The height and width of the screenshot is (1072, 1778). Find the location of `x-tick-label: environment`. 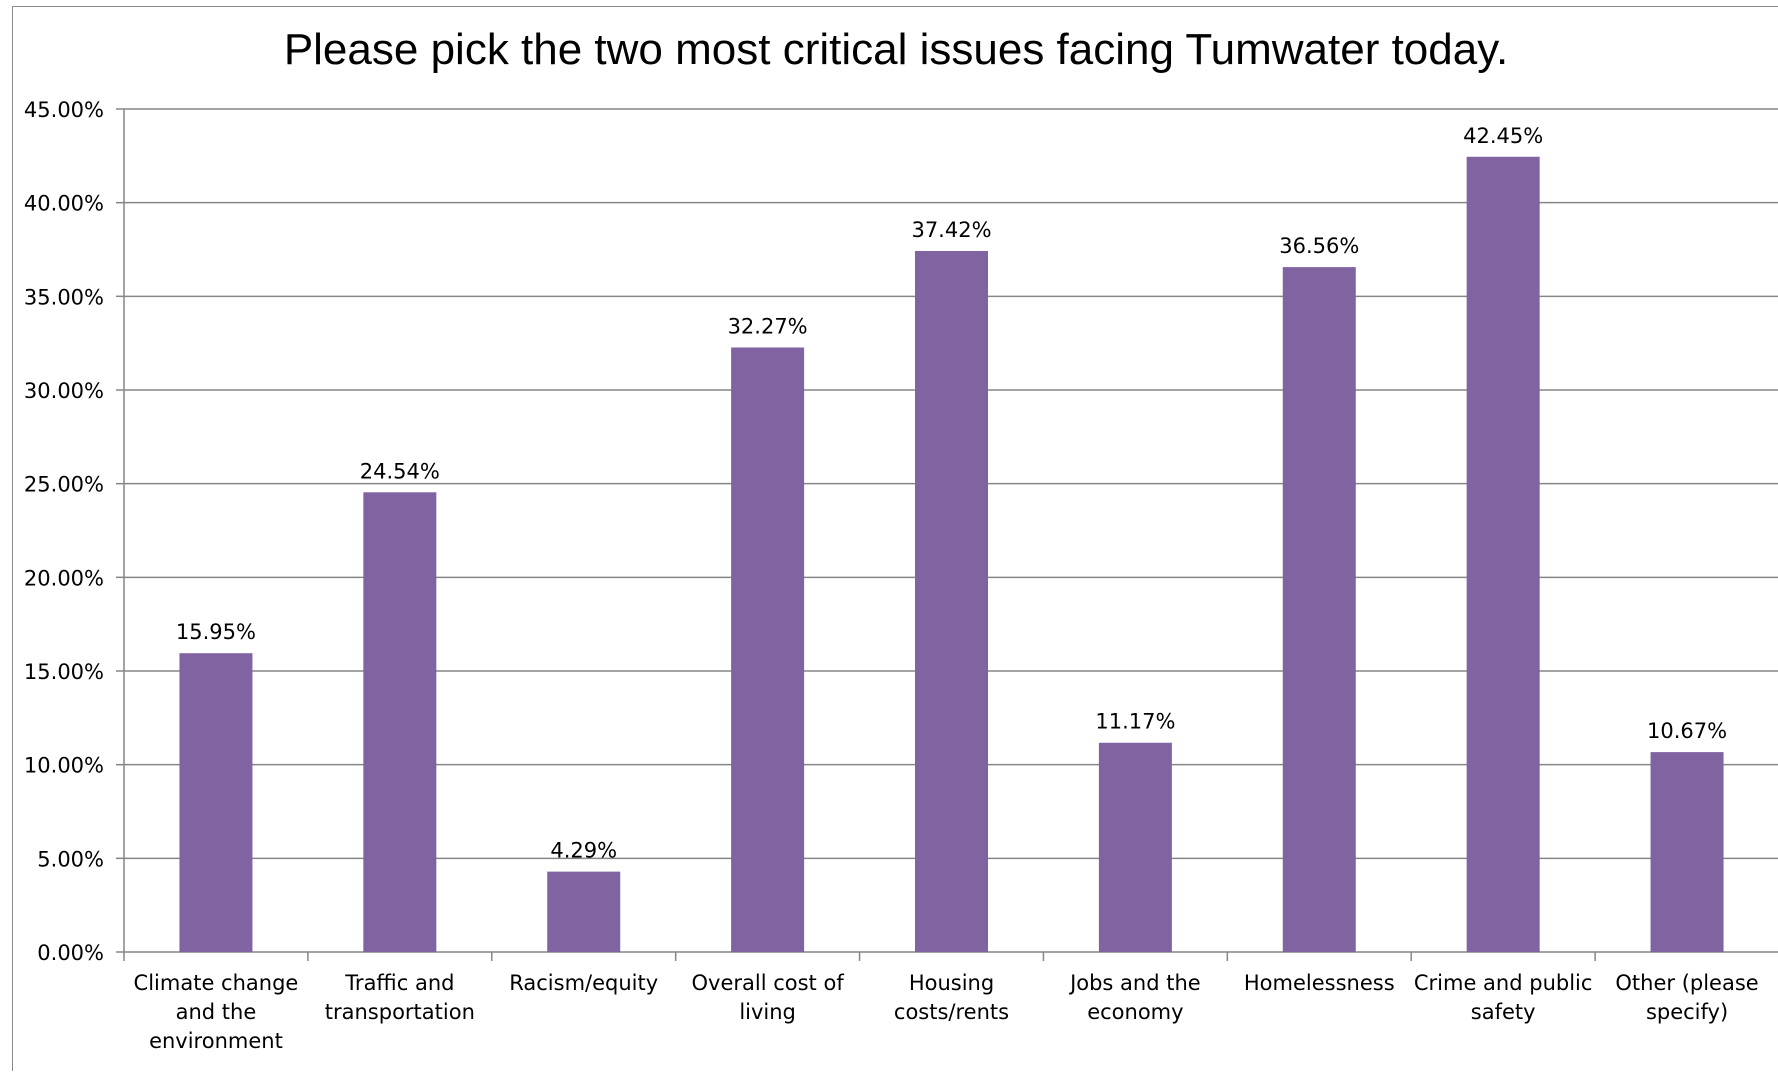

x-tick-label: environment is located at coordinates (216, 1041).